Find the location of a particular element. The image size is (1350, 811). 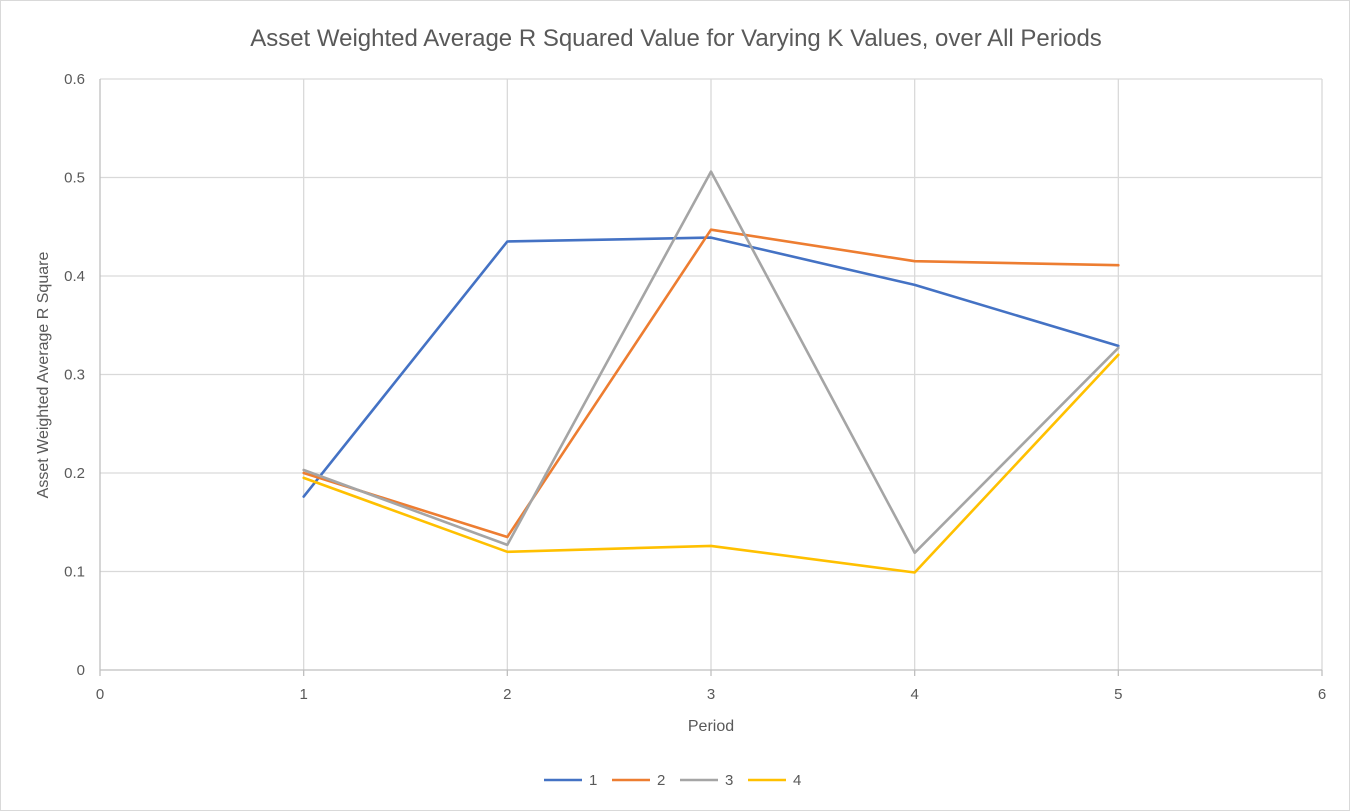

x-tick-label: 3 is located at coordinates (711, 694).